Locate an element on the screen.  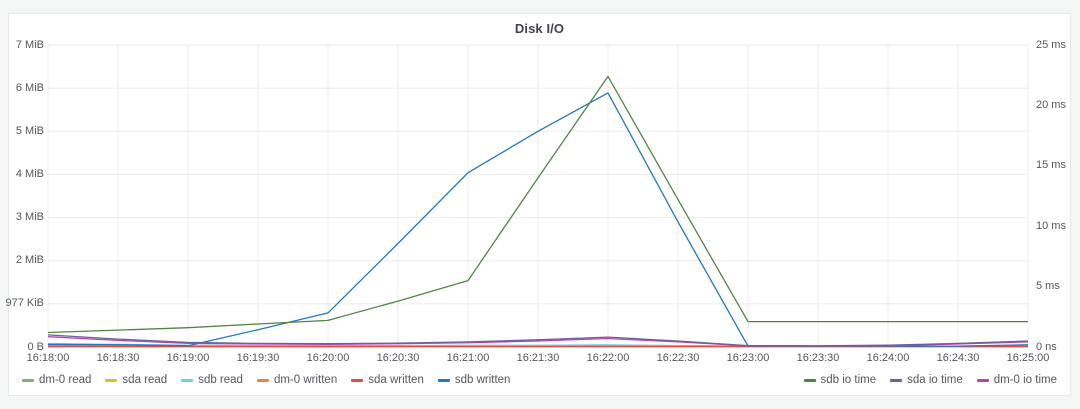
y-left-tick-label: 3 MiB is located at coordinates (29, 217).